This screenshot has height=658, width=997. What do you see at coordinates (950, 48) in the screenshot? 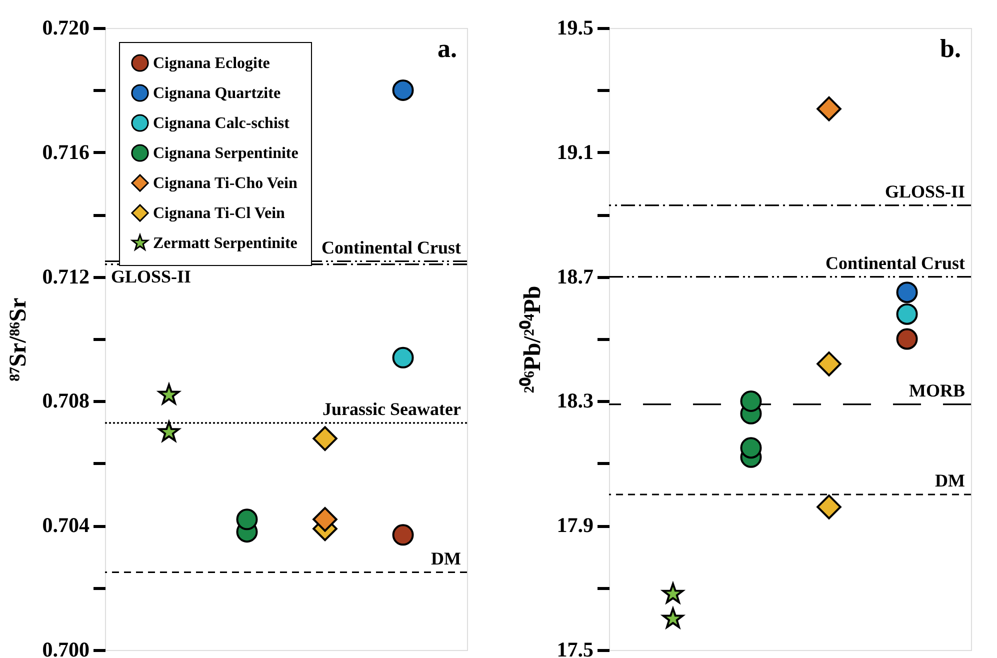
I see `annotation: b.` at bounding box center [950, 48].